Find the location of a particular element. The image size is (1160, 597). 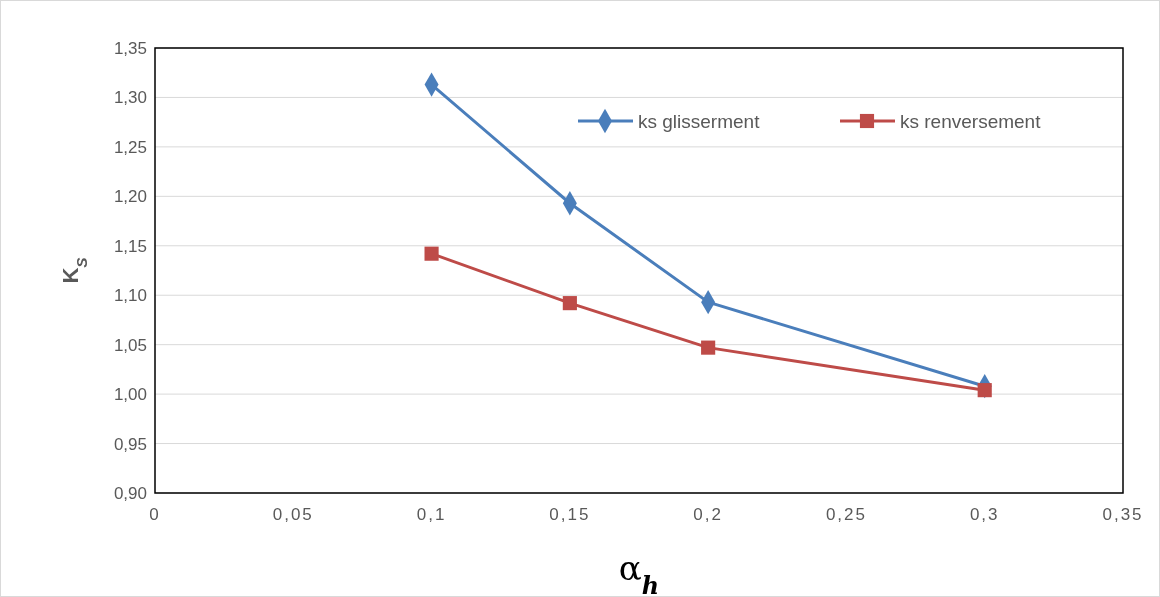

y-tick-label: 1,35 is located at coordinates (130, 48).